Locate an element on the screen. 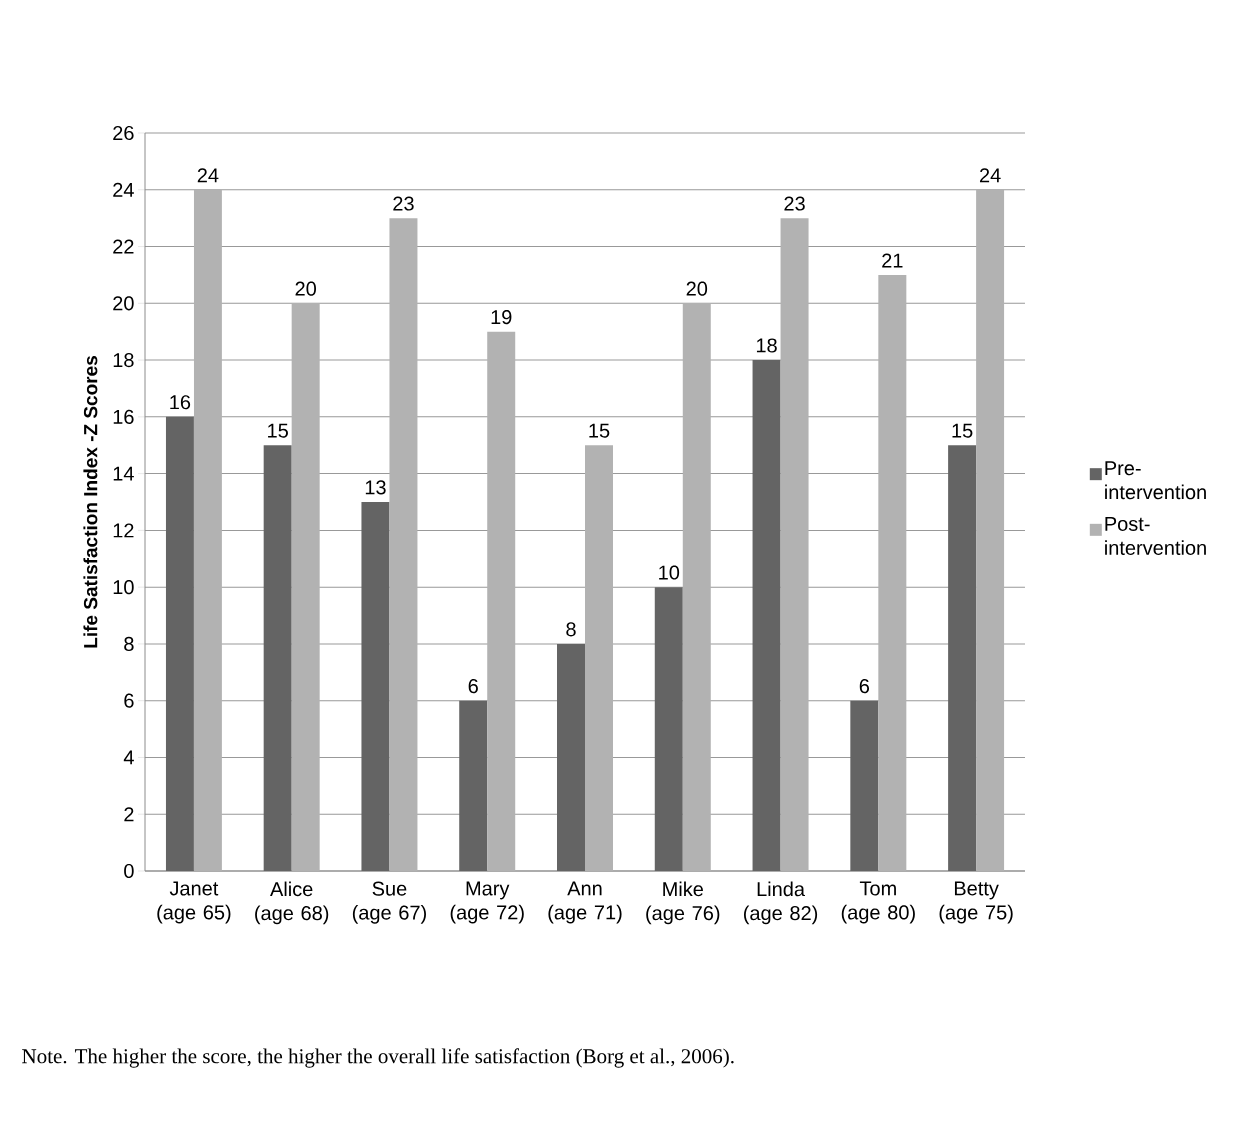 The image size is (1253, 1124). y-tick-label: 14 is located at coordinates (123, 473).